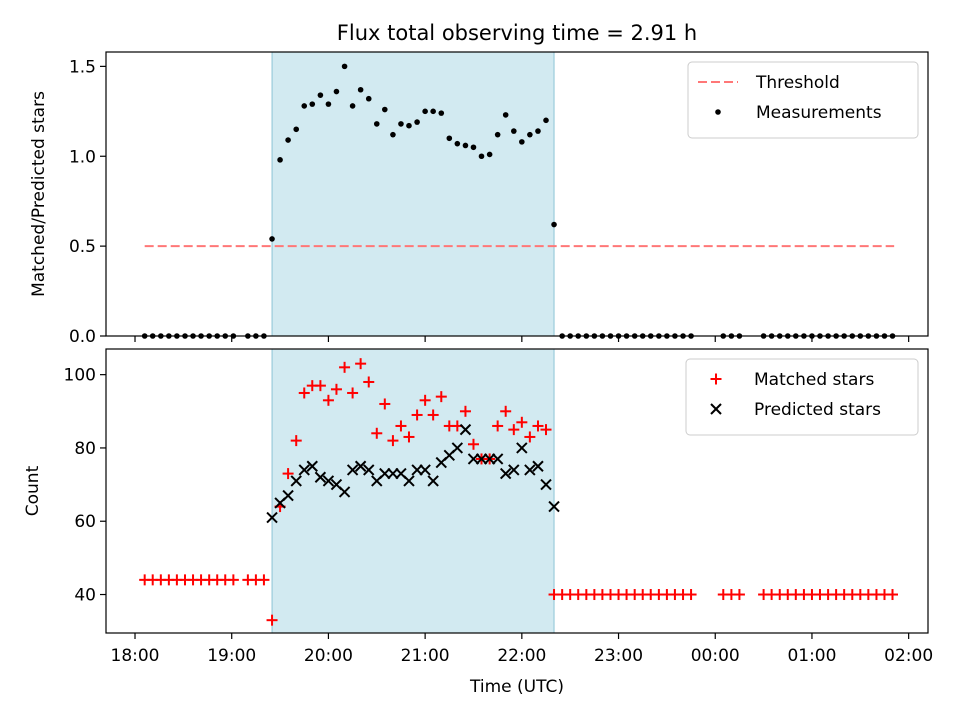 Image resolution: width=960 pixels, height=720 pixels. Describe the element at coordinates (231, 656) in the screenshot. I see `x-tick-label: 19:00` at that location.